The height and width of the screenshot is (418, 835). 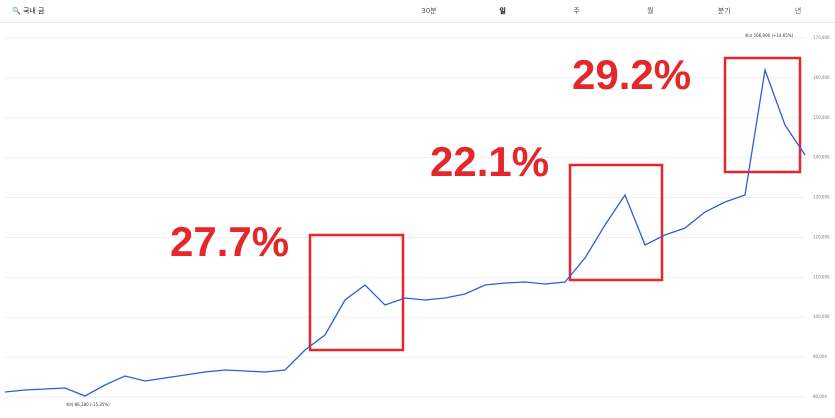 I want to click on y-tick-label: 160,000, so click(x=821, y=77).